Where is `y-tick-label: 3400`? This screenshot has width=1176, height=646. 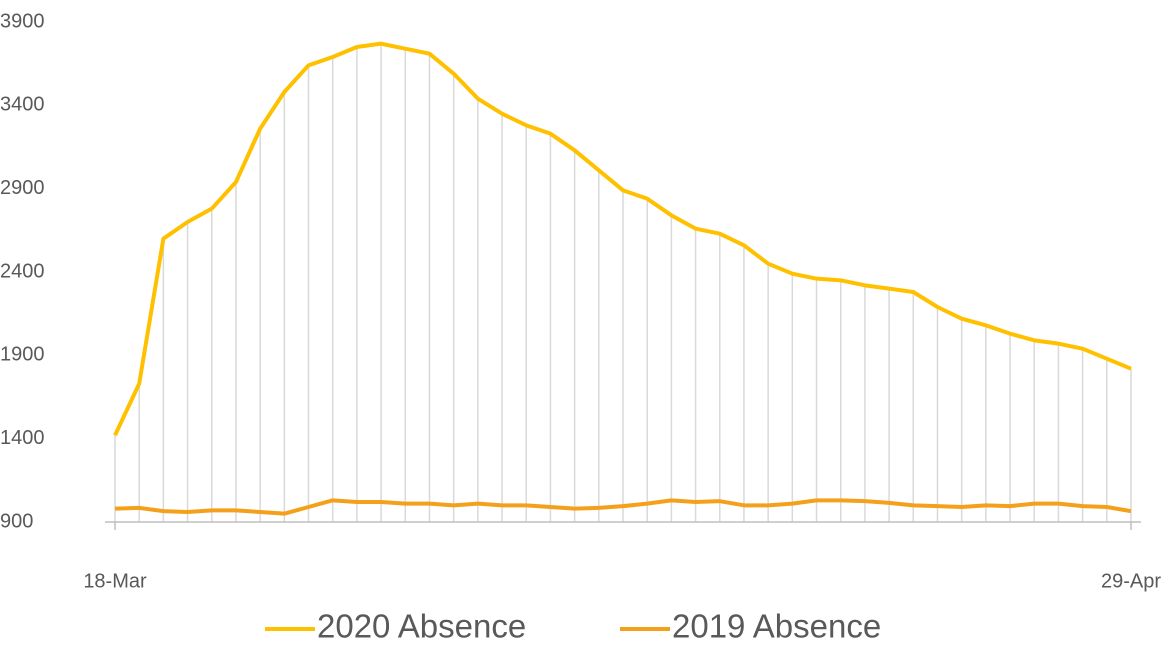 y-tick-label: 3400 is located at coordinates (22, 105).